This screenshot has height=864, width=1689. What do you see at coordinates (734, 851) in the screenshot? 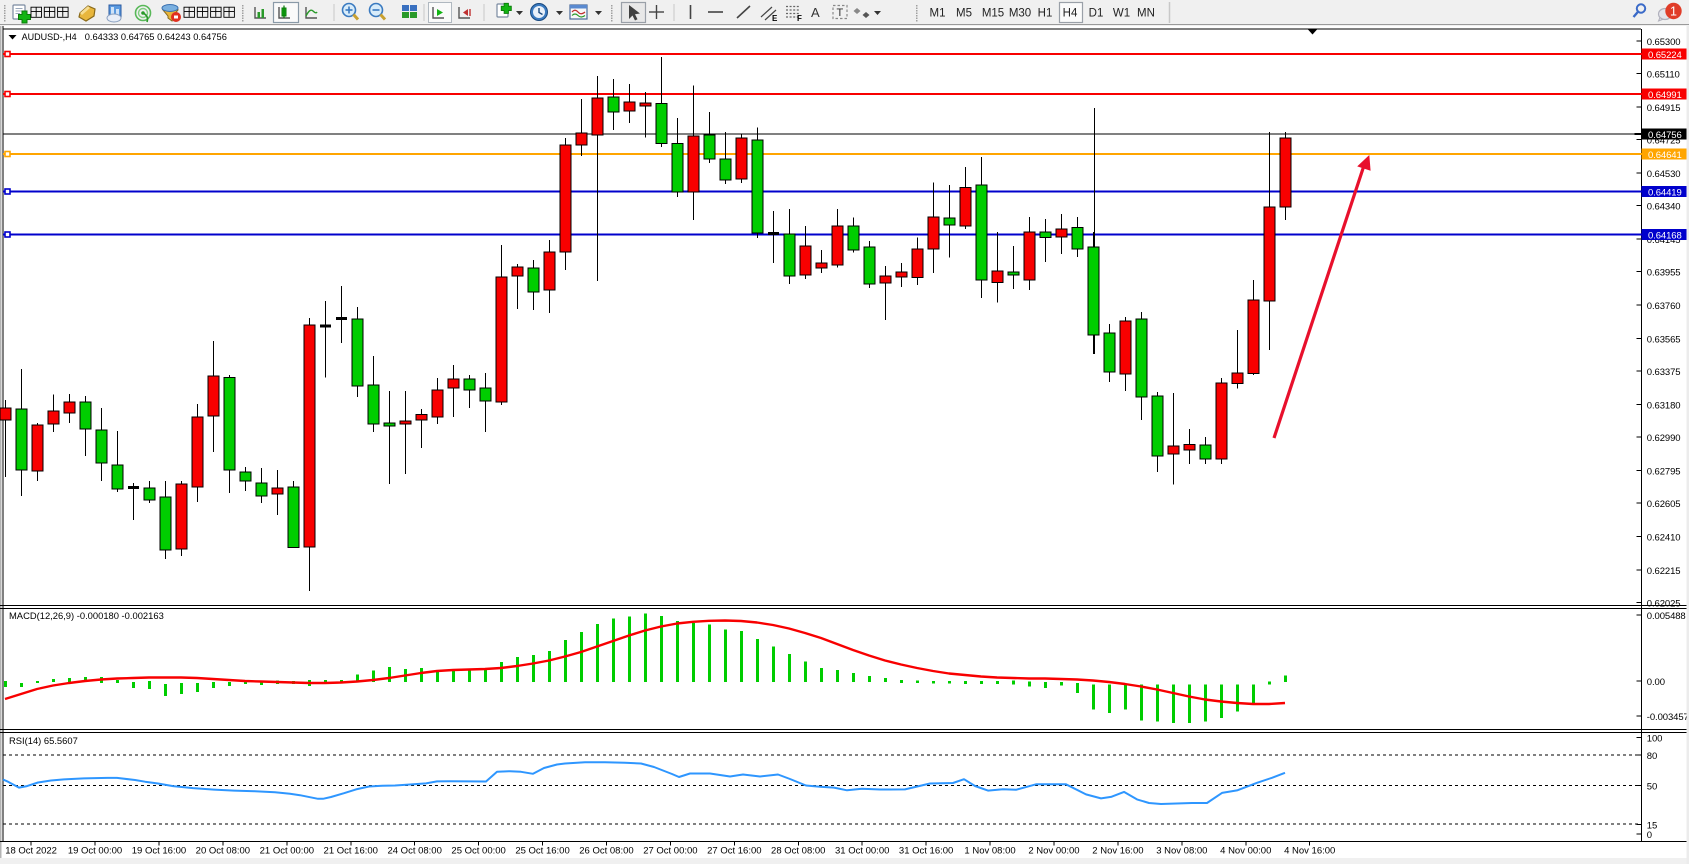
I see `svg-text: 27 Oct 16:00` at bounding box center [734, 851].